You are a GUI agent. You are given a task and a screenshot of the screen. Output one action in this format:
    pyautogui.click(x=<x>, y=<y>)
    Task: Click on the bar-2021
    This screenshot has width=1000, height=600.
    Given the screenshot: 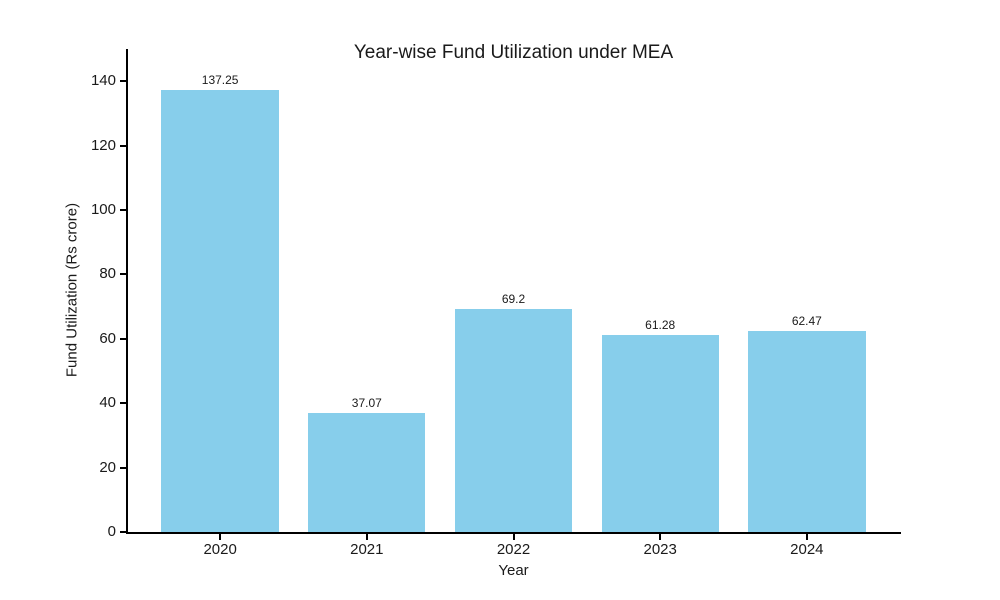 What is the action you would take?
    pyautogui.click(x=367, y=472)
    